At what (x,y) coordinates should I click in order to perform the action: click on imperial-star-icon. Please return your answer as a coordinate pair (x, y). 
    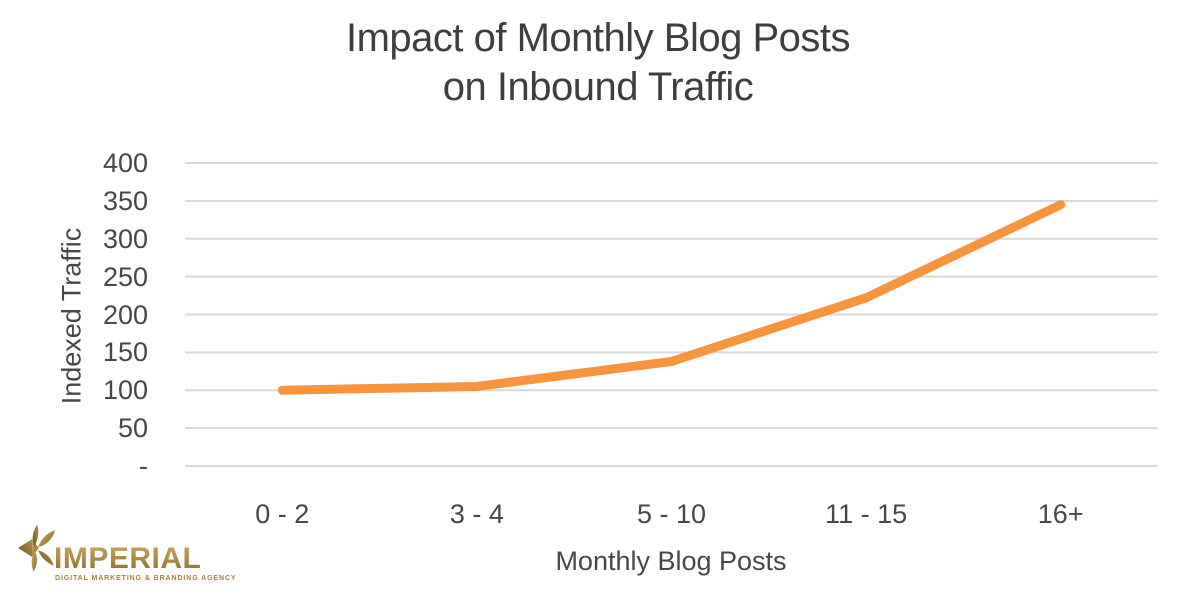
    Looking at the image, I should click on (37, 548).